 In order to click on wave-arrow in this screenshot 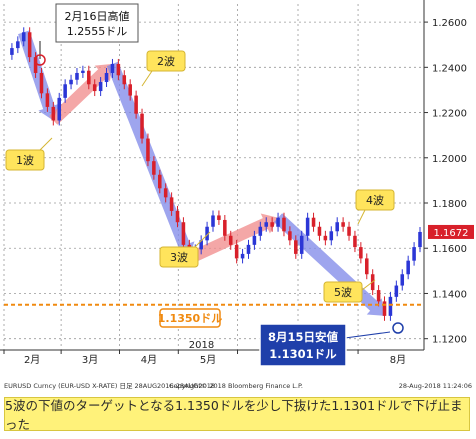, I will do `click(81, 94)`.